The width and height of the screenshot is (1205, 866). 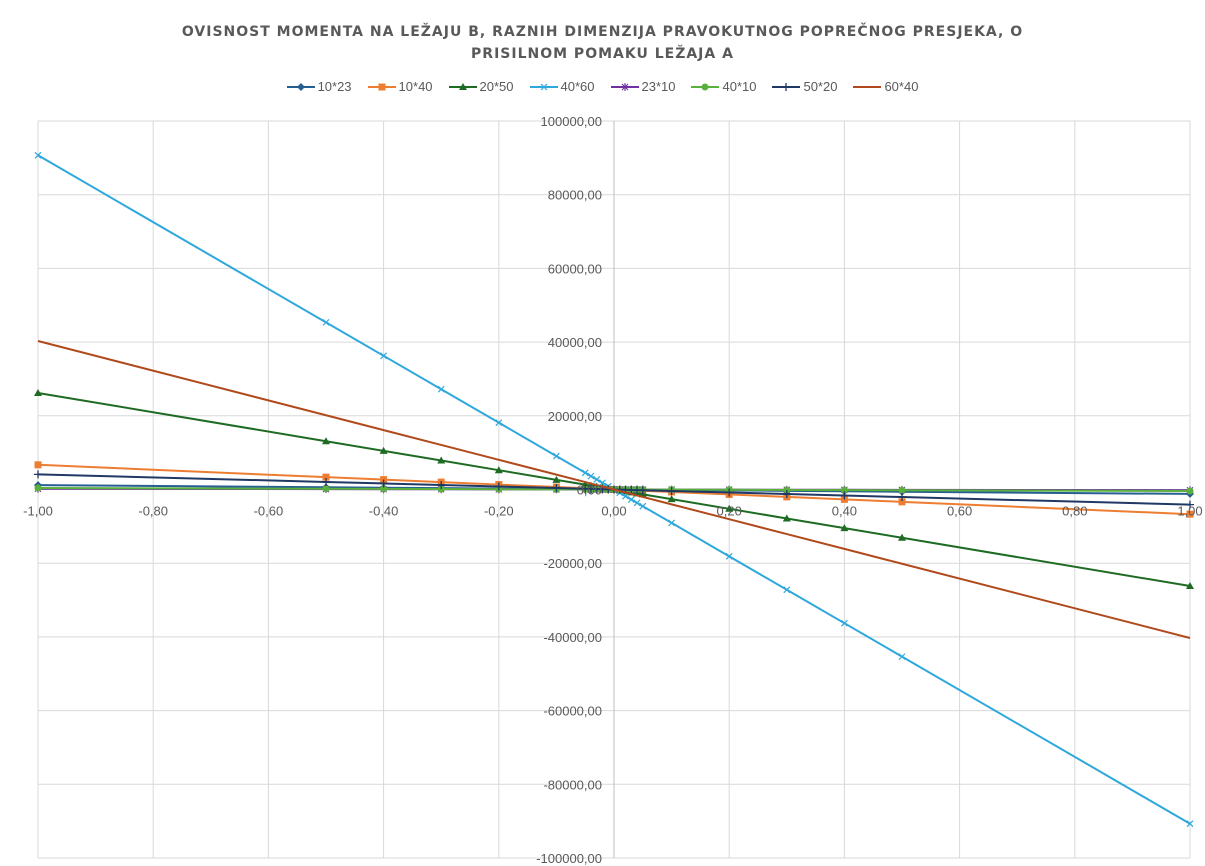 I want to click on legend-item: 23*10, so click(x=643, y=86).